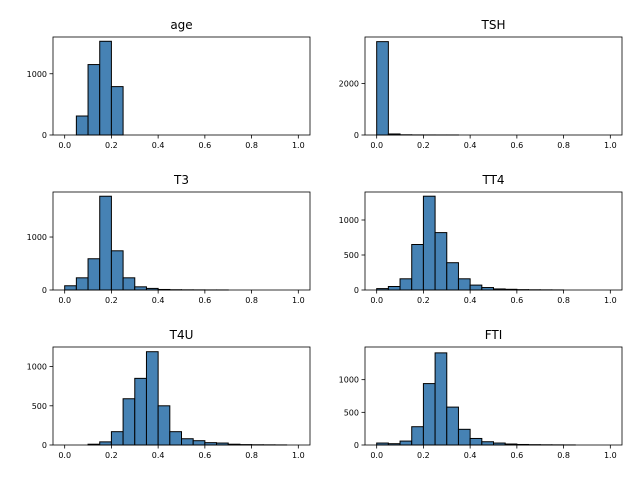  I want to click on chart-title: TSH, so click(493, 25).